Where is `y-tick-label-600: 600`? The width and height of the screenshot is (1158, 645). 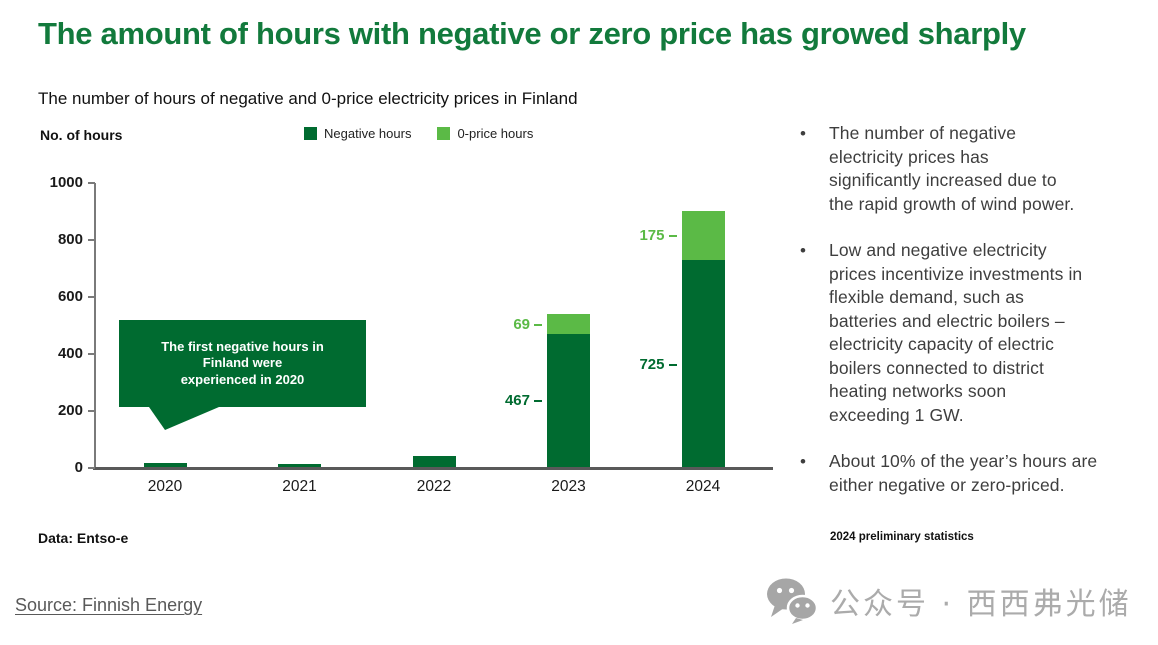
y-tick-label-600: 600 is located at coordinates (70, 296).